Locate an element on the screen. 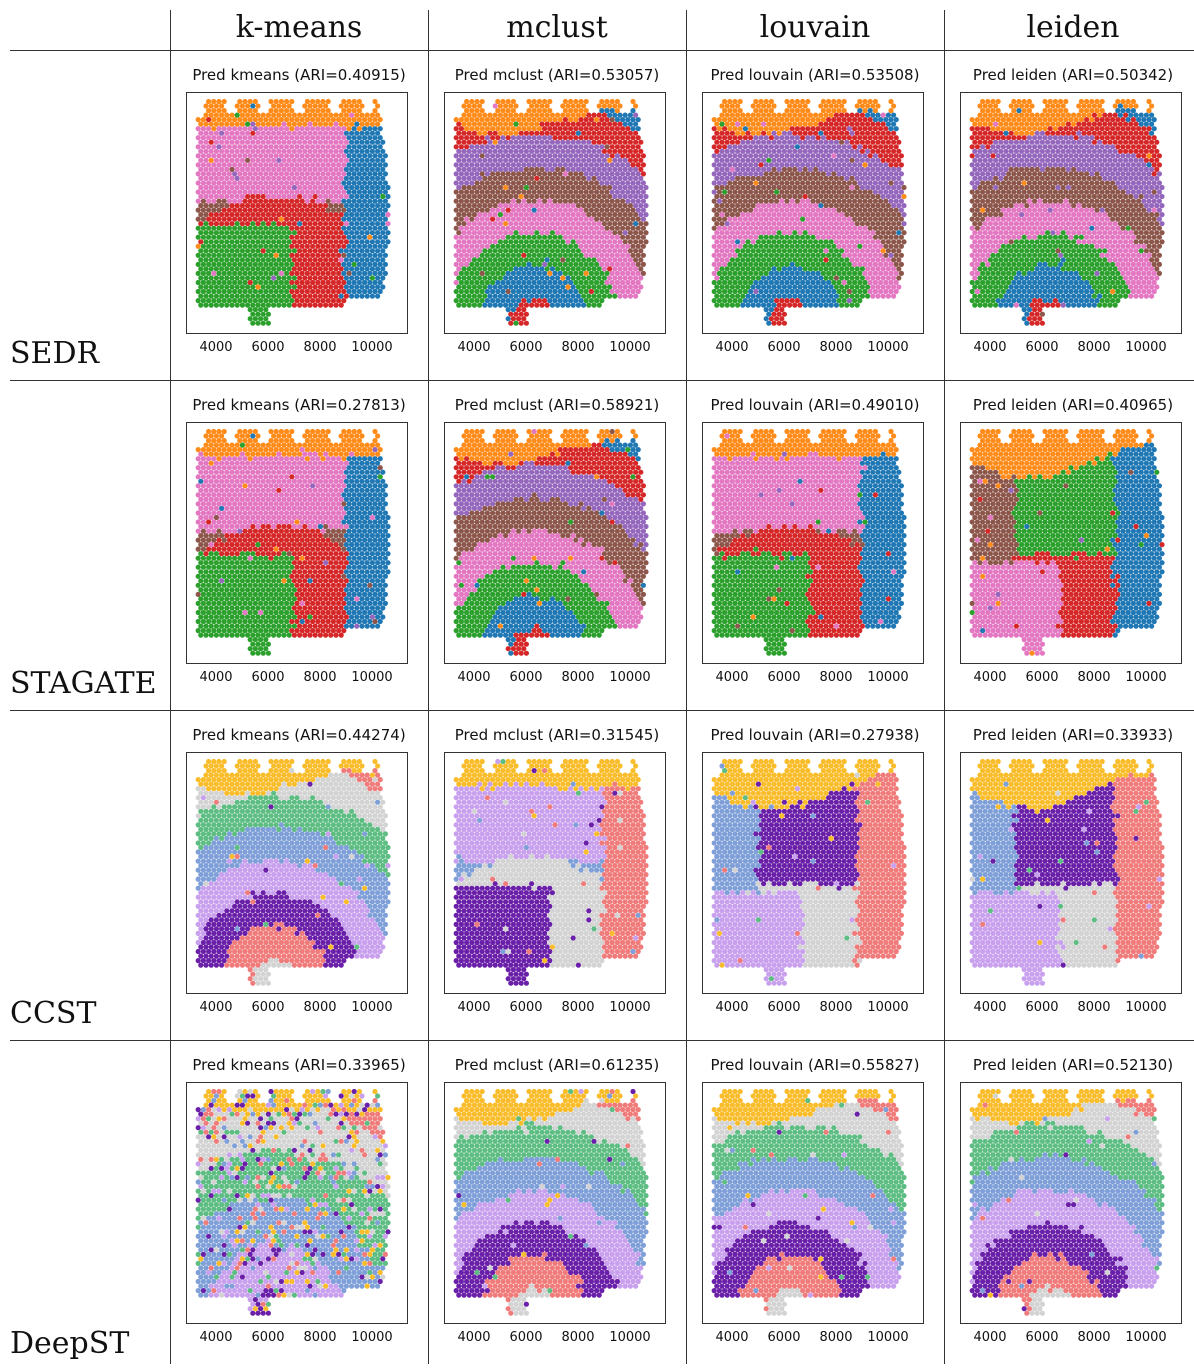 This screenshot has height=1370, width=1194. plot-title: Pred kmeans (ARI=0.27813) is located at coordinates (299, 405).